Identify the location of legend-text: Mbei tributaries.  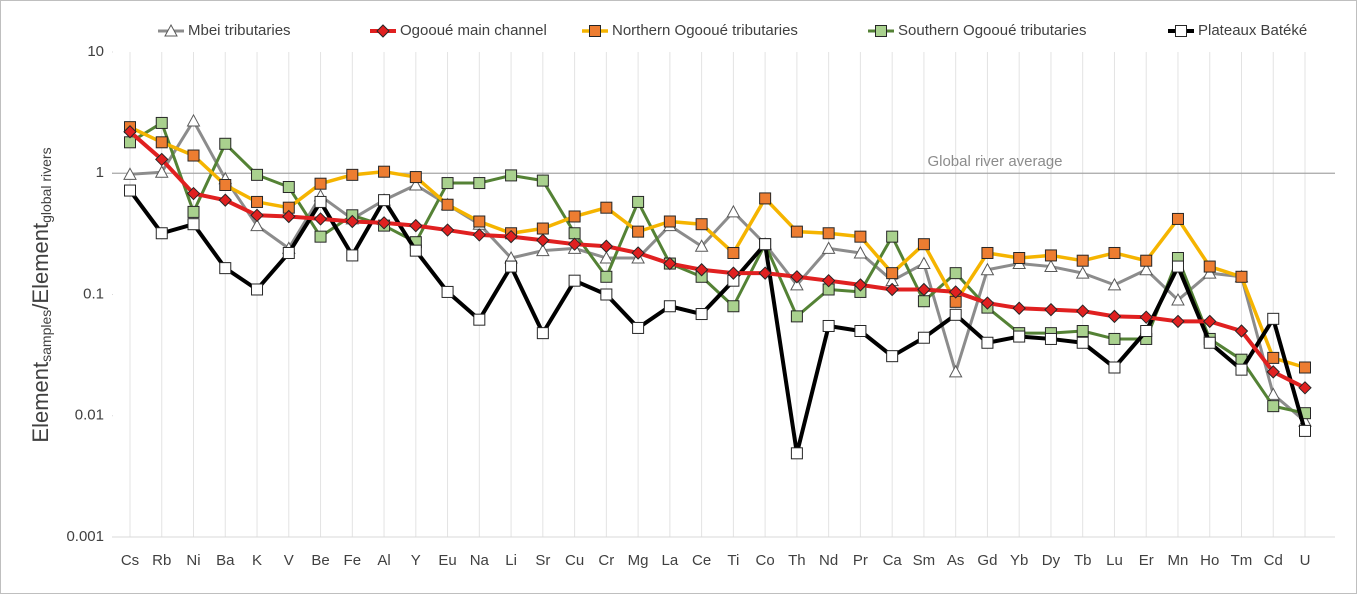
(239, 30).